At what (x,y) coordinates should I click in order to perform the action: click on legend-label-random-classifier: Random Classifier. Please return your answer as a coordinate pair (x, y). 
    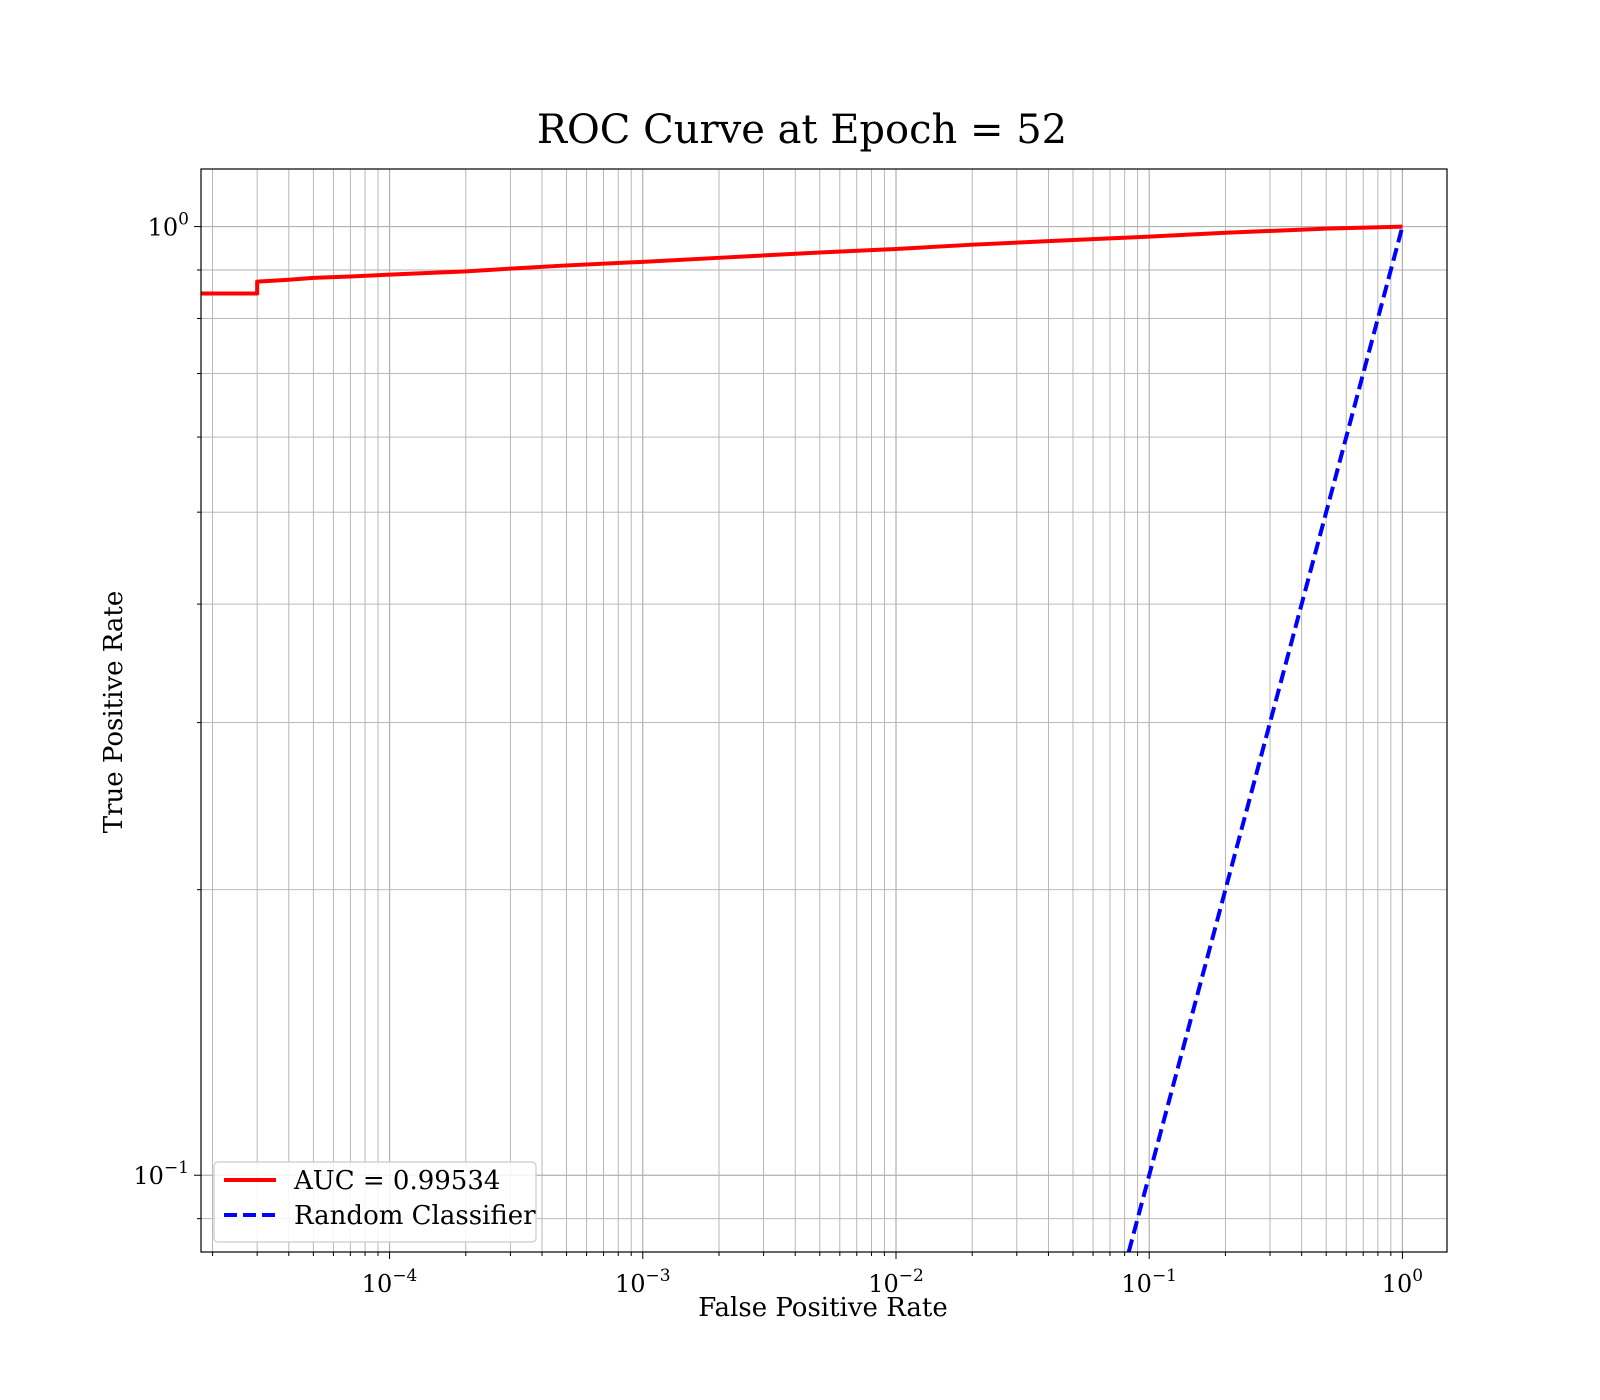
    Looking at the image, I should click on (415, 1216).